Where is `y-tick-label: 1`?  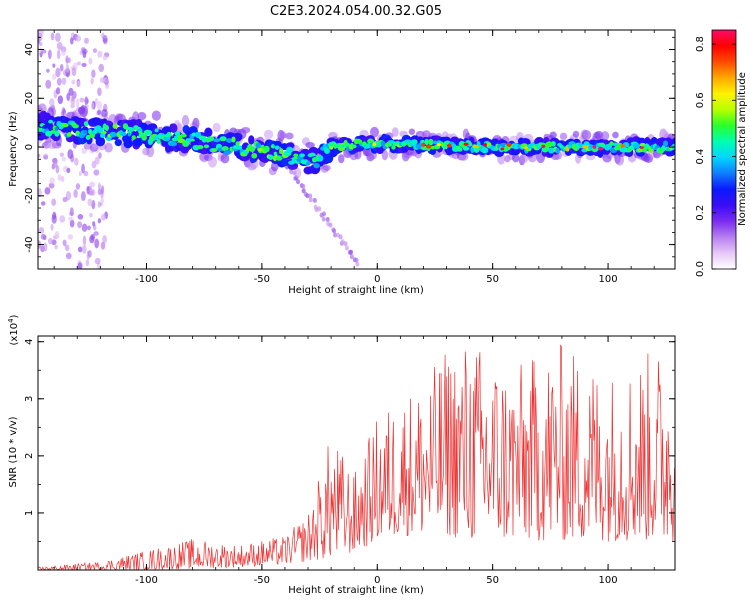
y-tick-label: 1 is located at coordinates (29, 513).